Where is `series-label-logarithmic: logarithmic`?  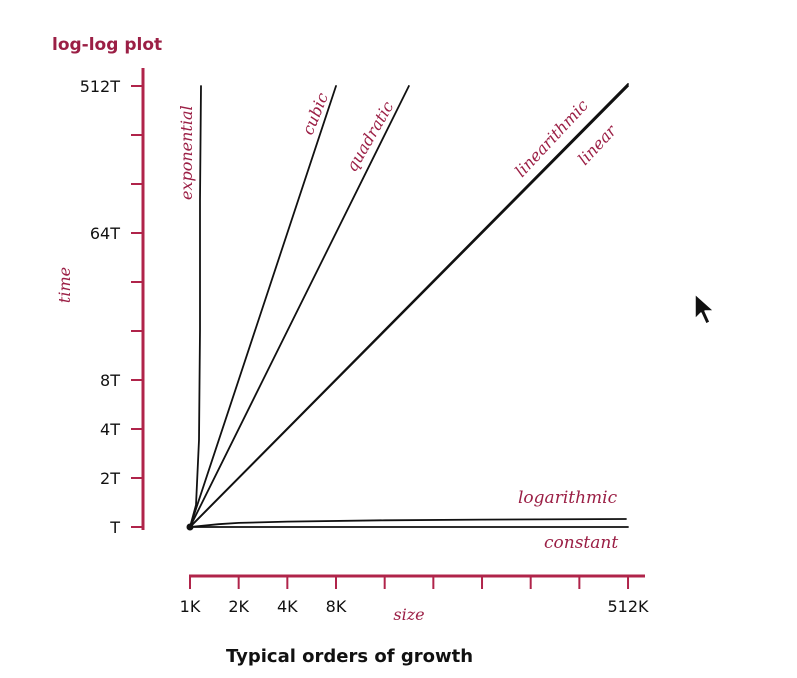
series-label-logarithmic: logarithmic is located at coordinates (568, 498).